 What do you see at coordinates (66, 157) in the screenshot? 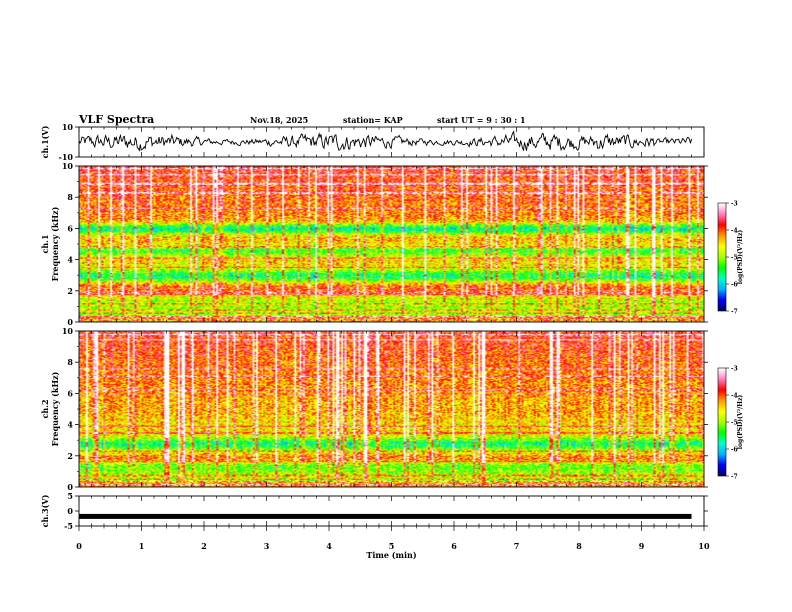
I see `ch1-waveform-ytick-label: -10` at bounding box center [66, 157].